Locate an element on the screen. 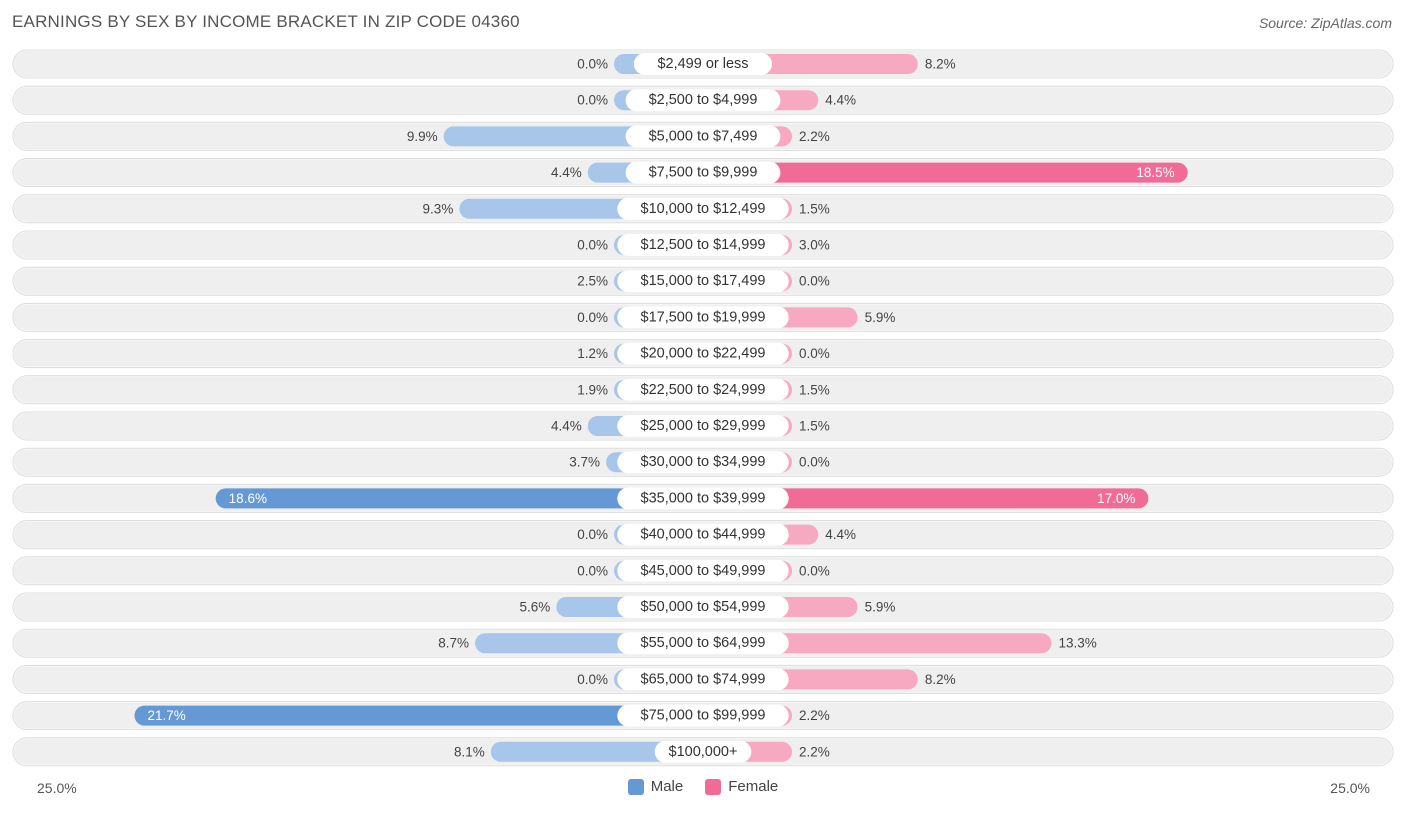 The width and height of the screenshot is (1406, 813). category-label: $17,500 to $19,999 is located at coordinates (703, 317).